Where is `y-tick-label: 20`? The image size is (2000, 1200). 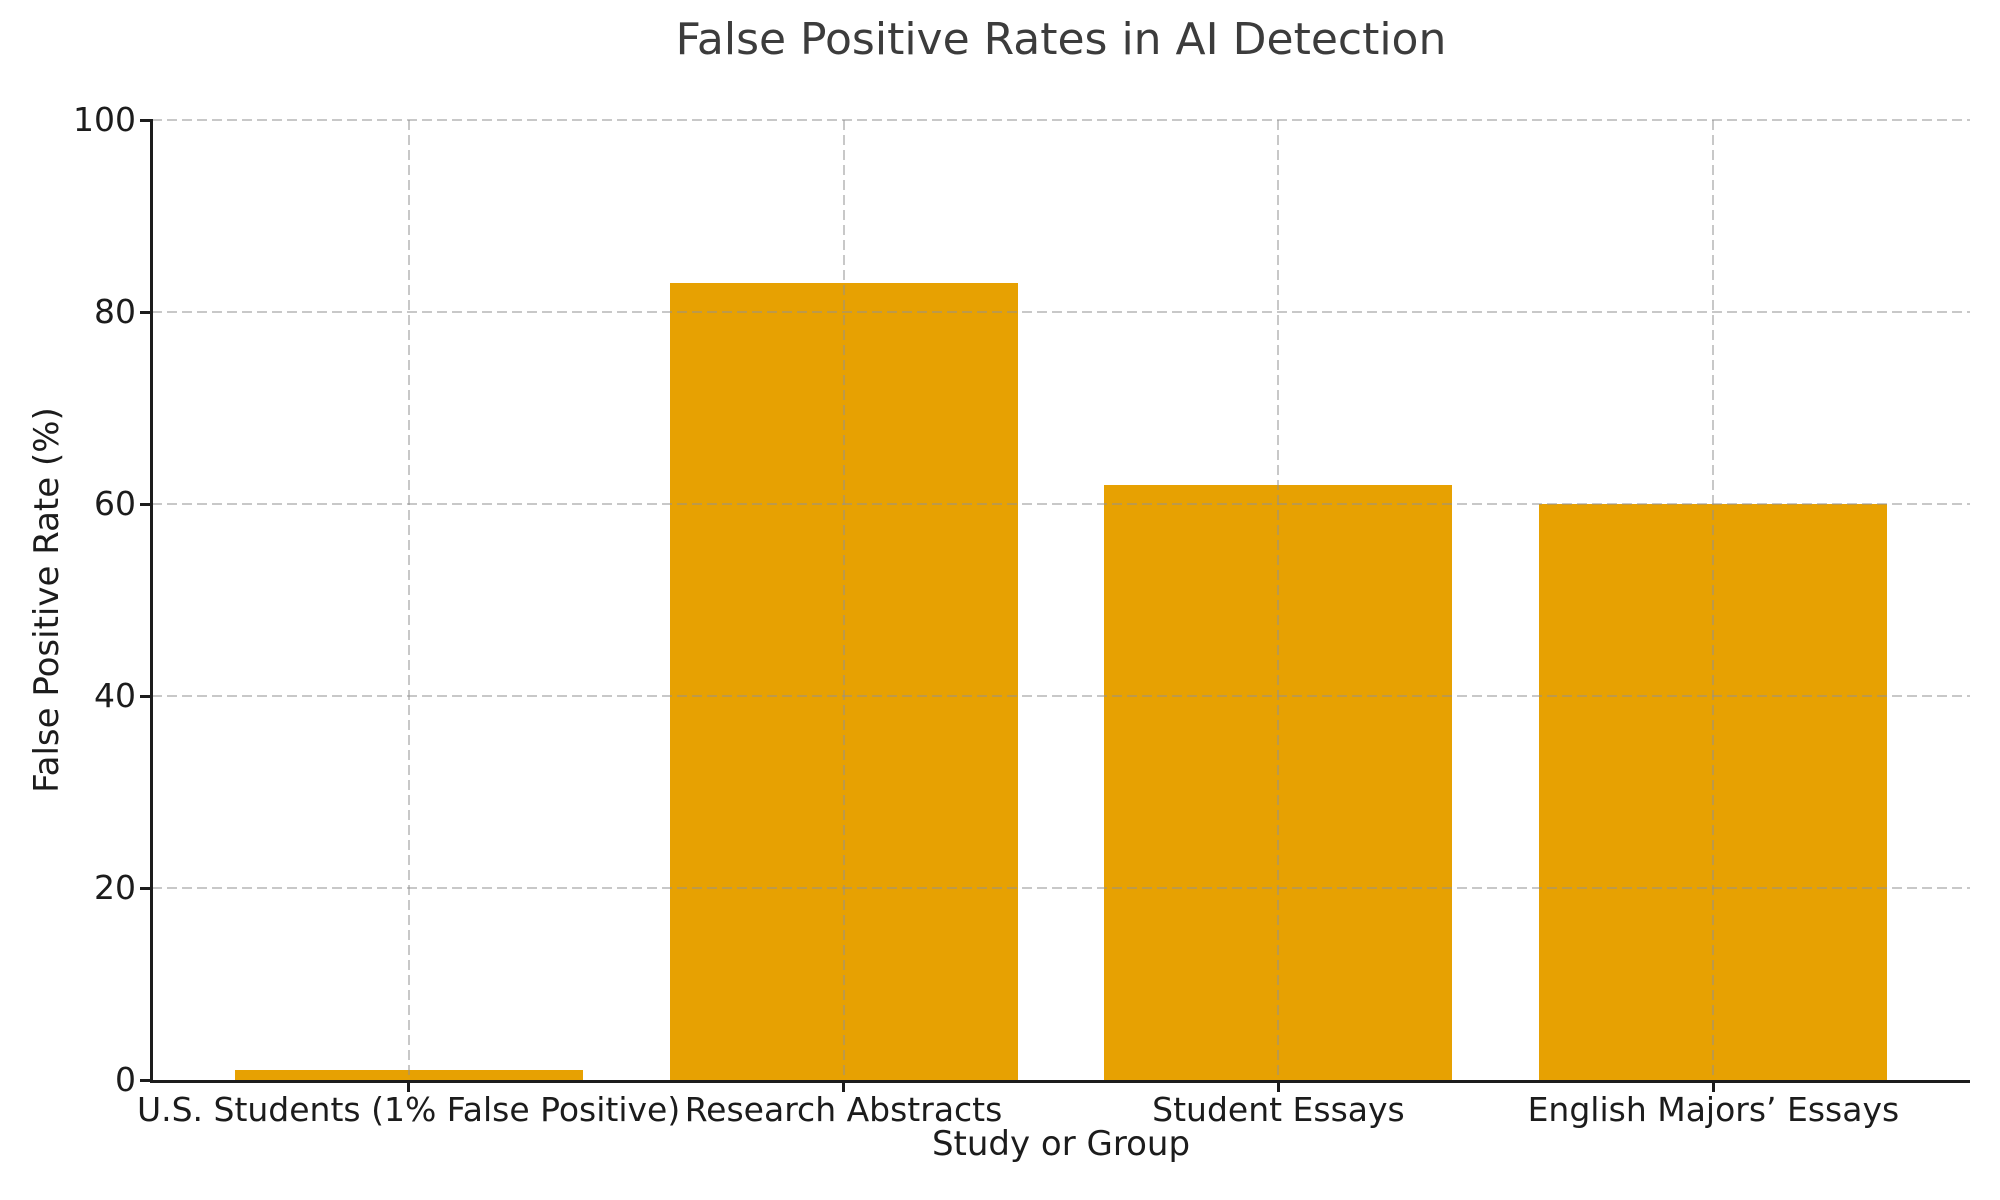 y-tick-label: 20 is located at coordinates (115, 887).